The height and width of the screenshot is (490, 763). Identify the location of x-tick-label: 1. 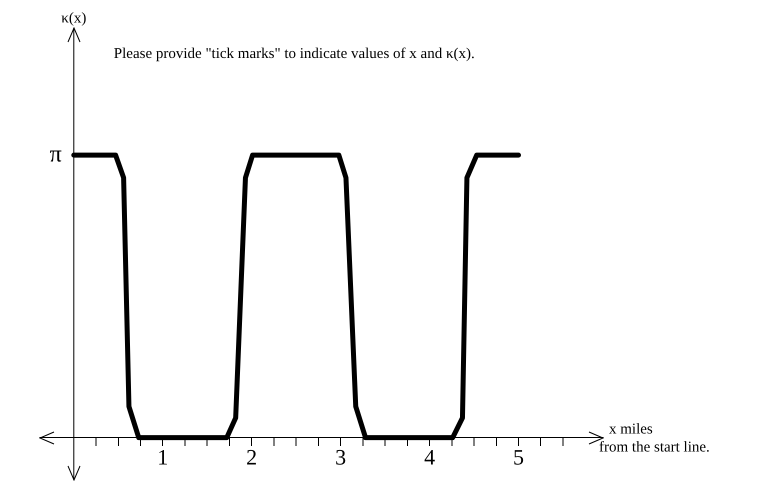
(162, 457).